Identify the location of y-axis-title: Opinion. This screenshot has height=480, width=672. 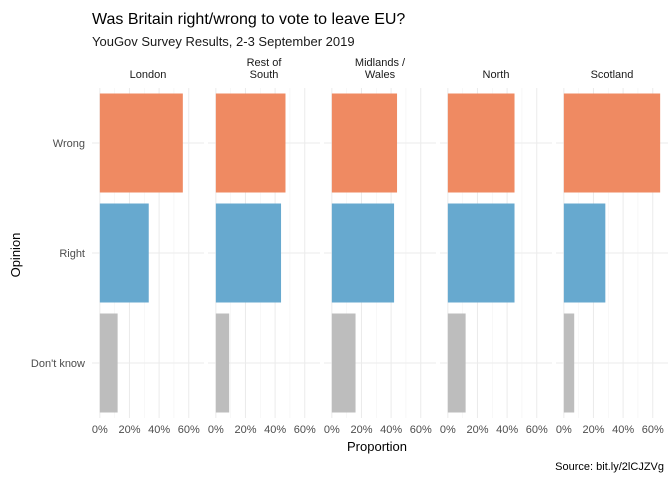
(15, 255).